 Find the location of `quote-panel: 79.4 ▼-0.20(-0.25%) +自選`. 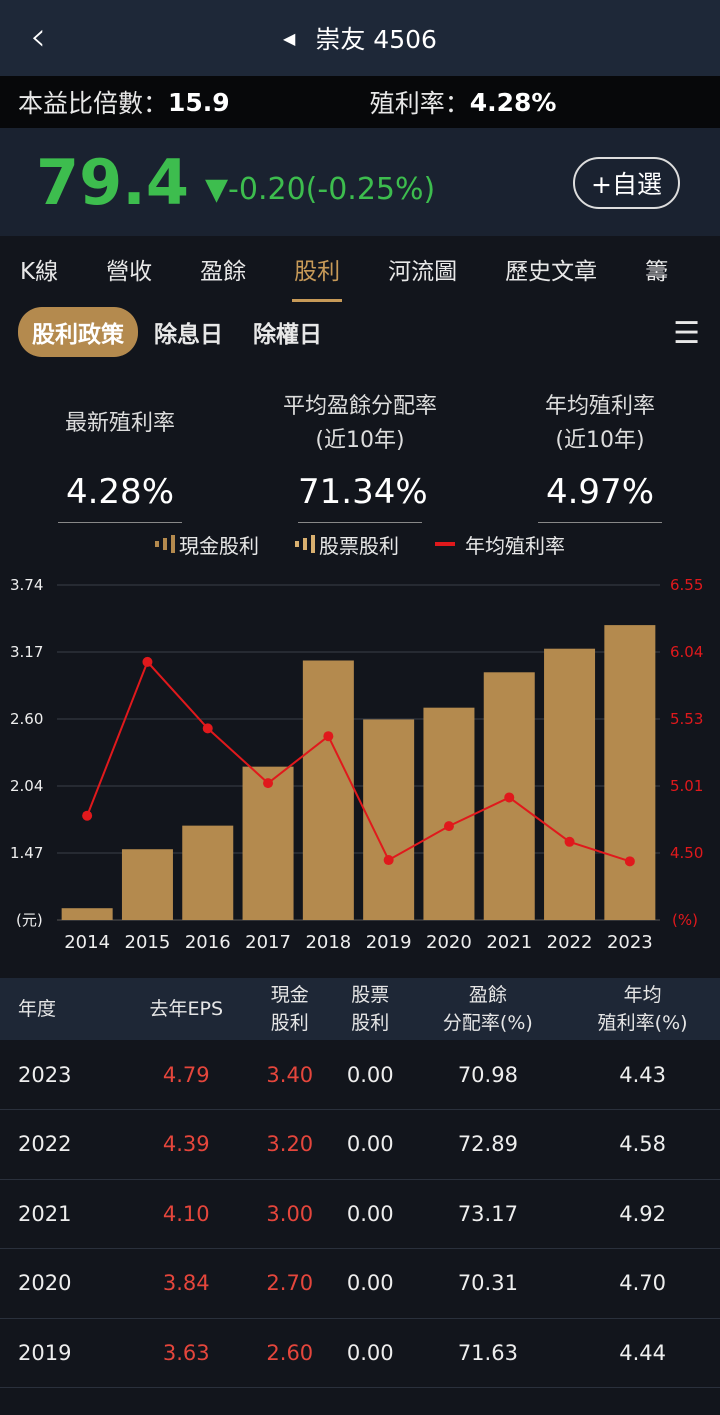

quote-panel: 79.4 ▼-0.20(-0.25%) +自選 is located at coordinates (360, 182).